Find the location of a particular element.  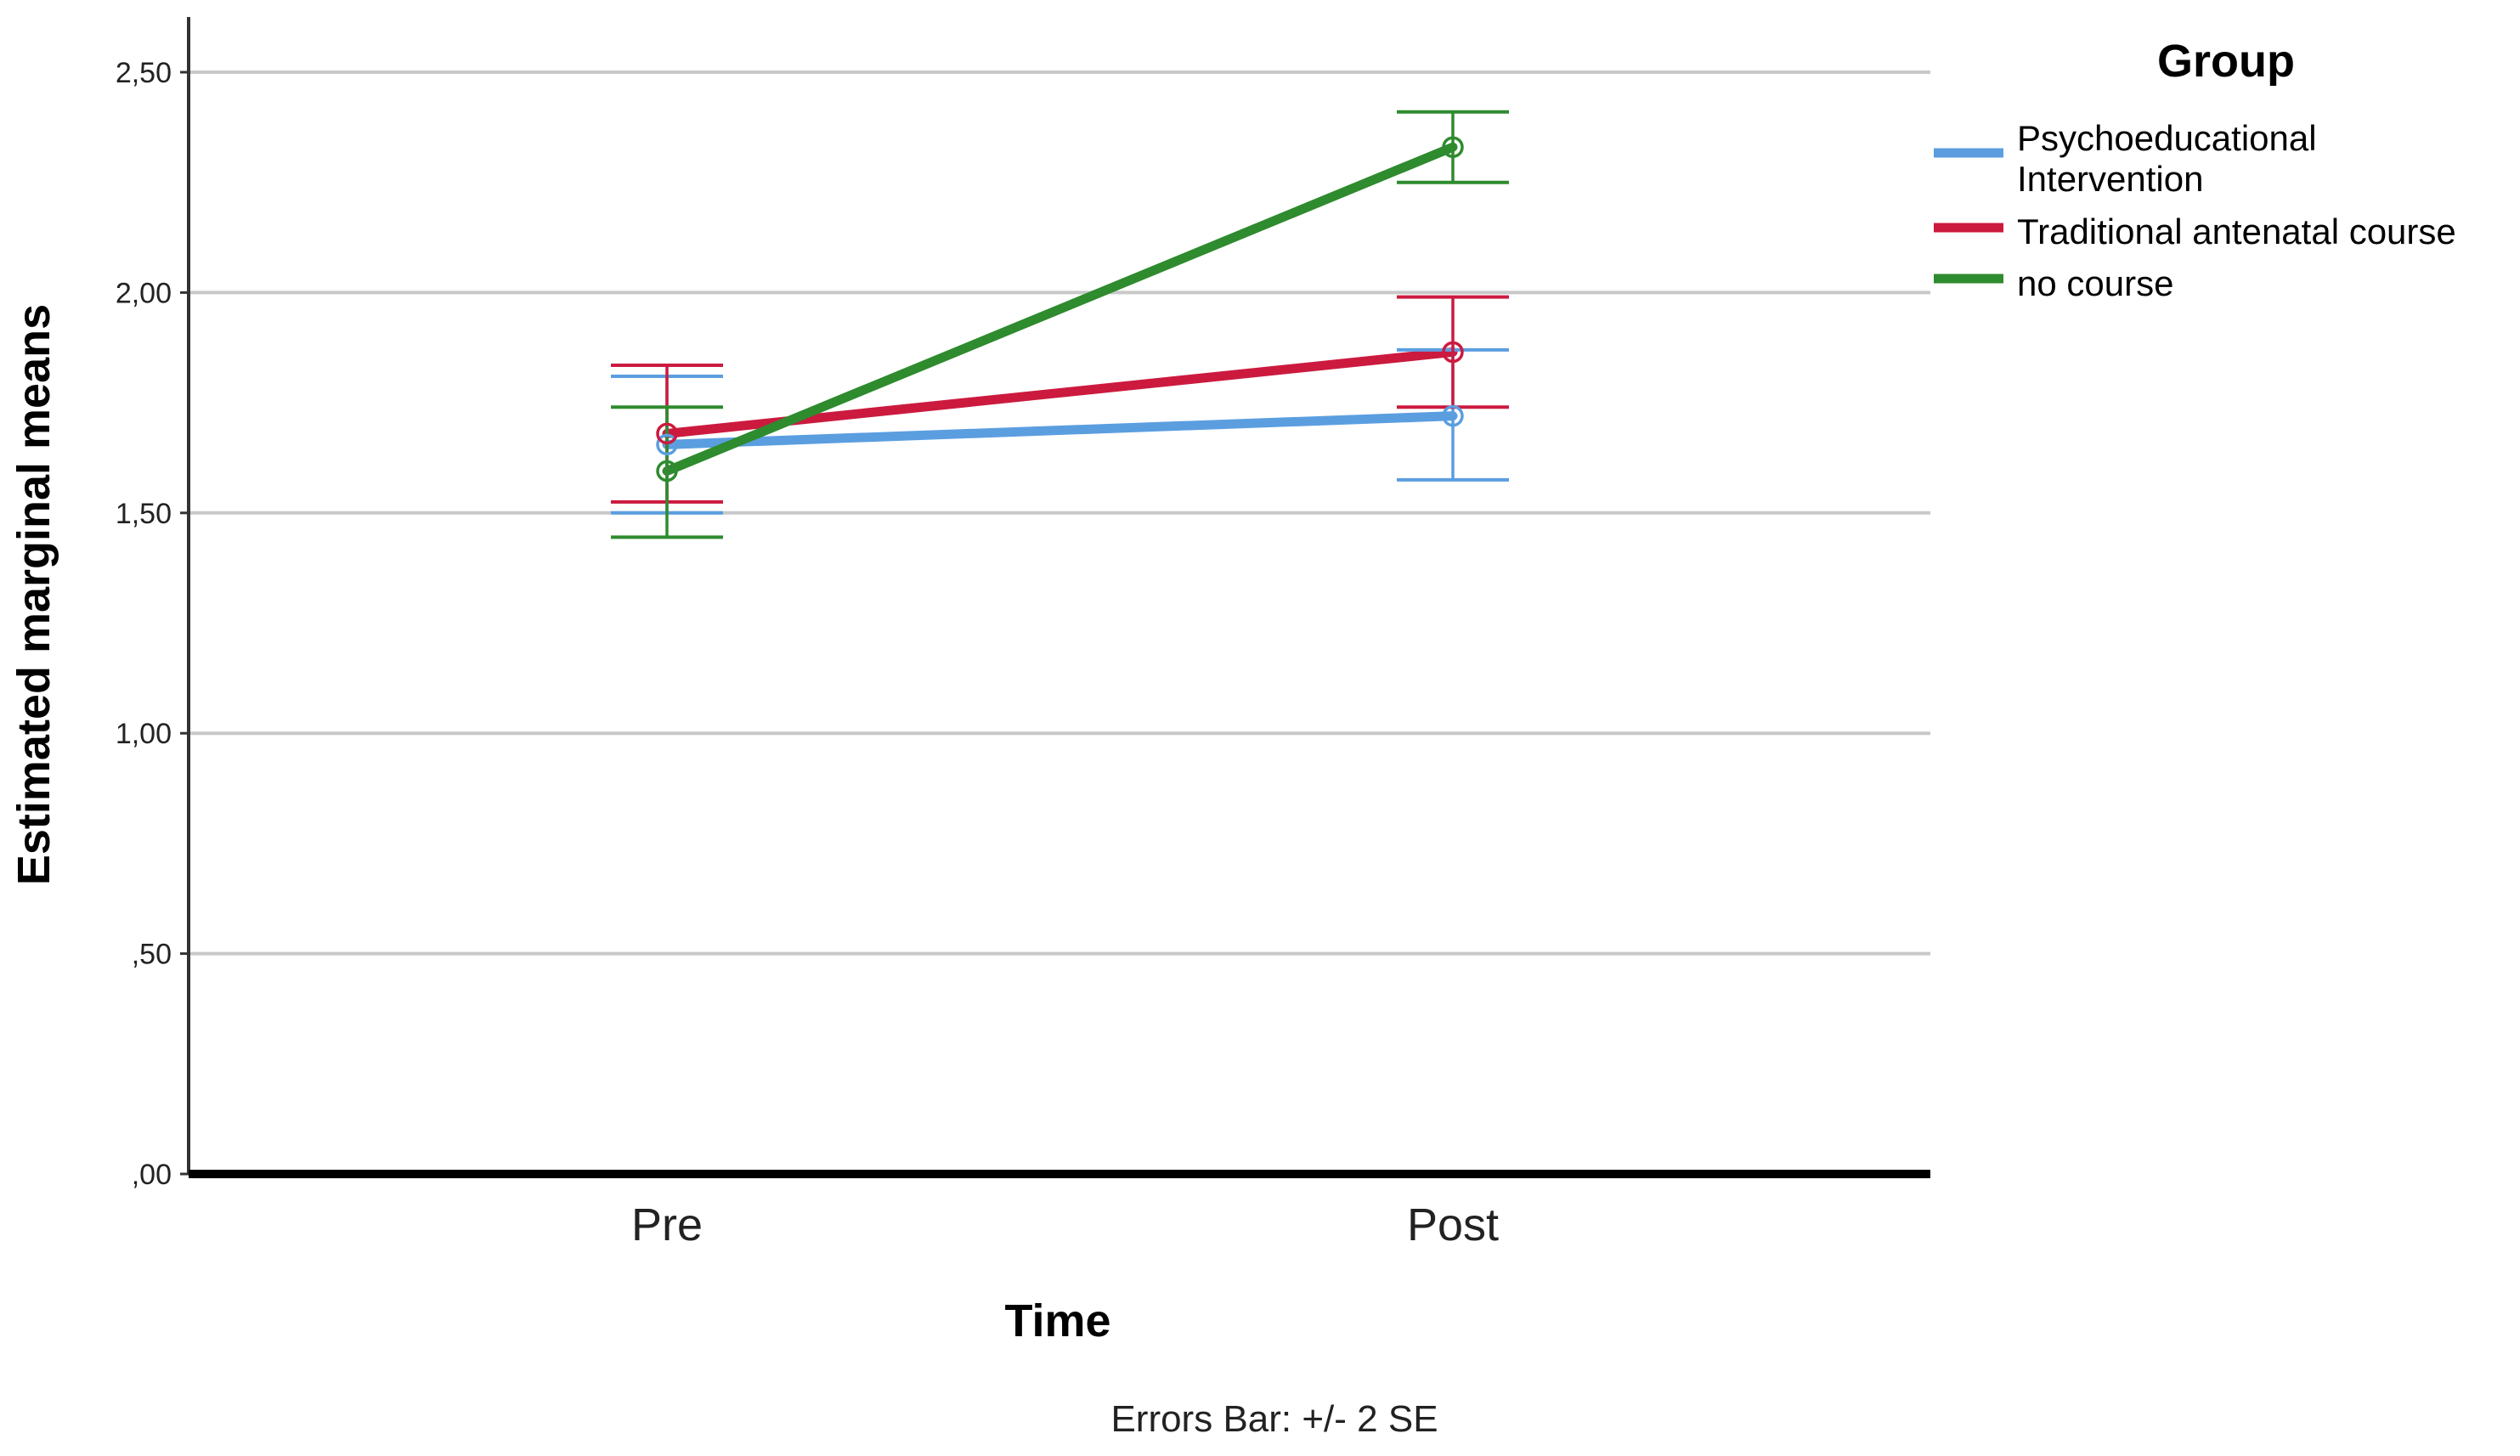

y-tick-label-2: 1,00 is located at coordinates (144, 734).